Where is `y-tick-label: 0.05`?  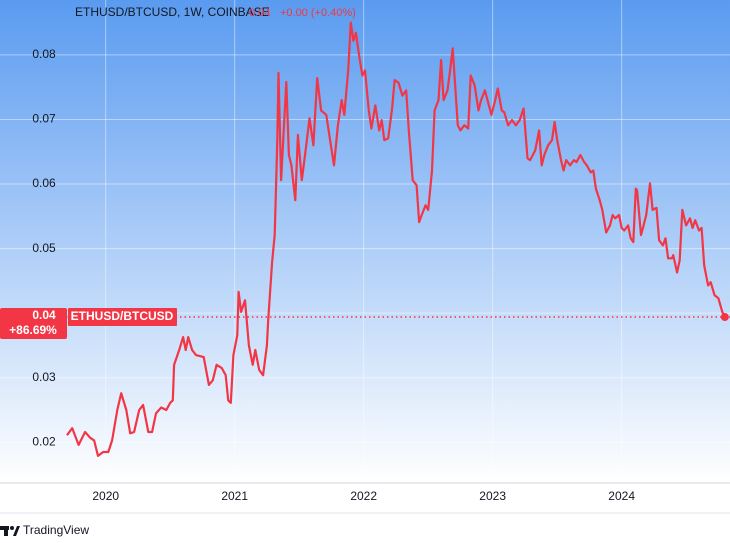 y-tick-label: 0.05 is located at coordinates (44, 248).